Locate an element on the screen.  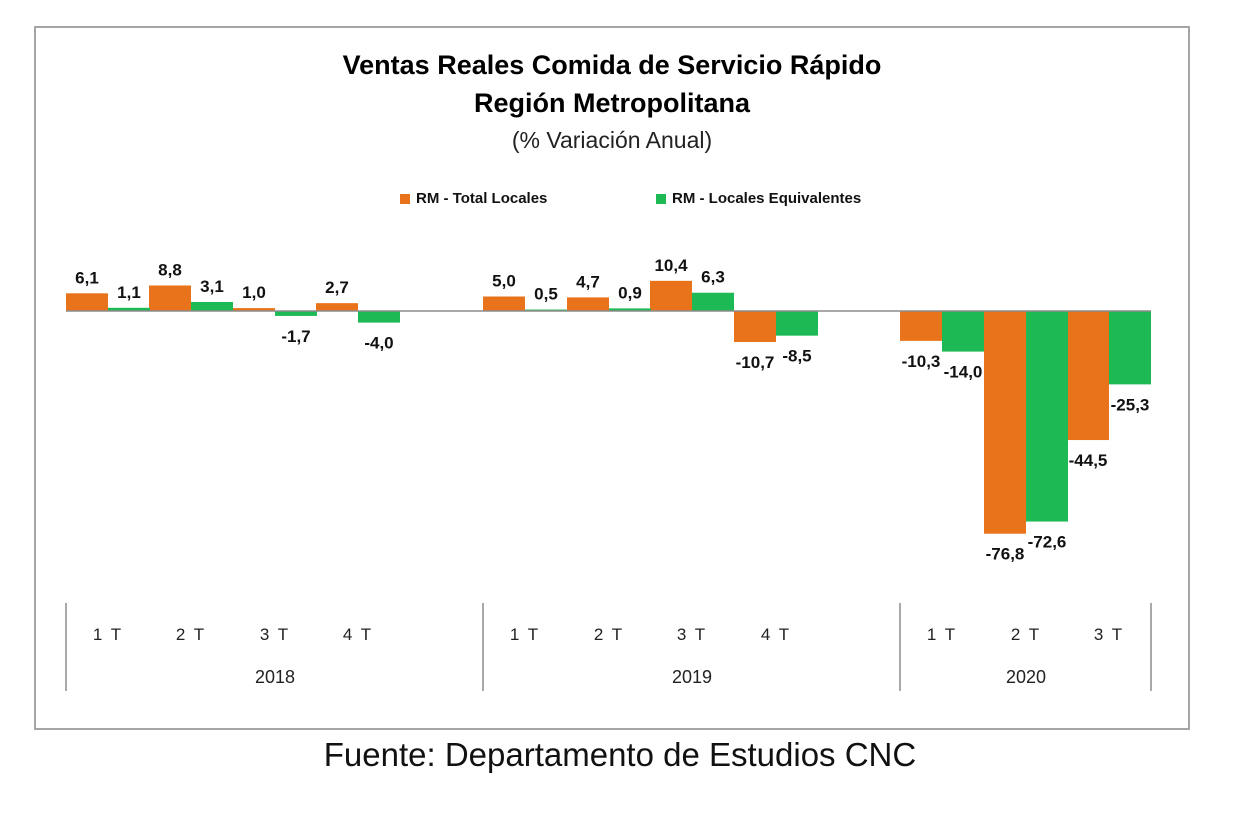
data-label-s1-2: 8,8 is located at coordinates (170, 269).